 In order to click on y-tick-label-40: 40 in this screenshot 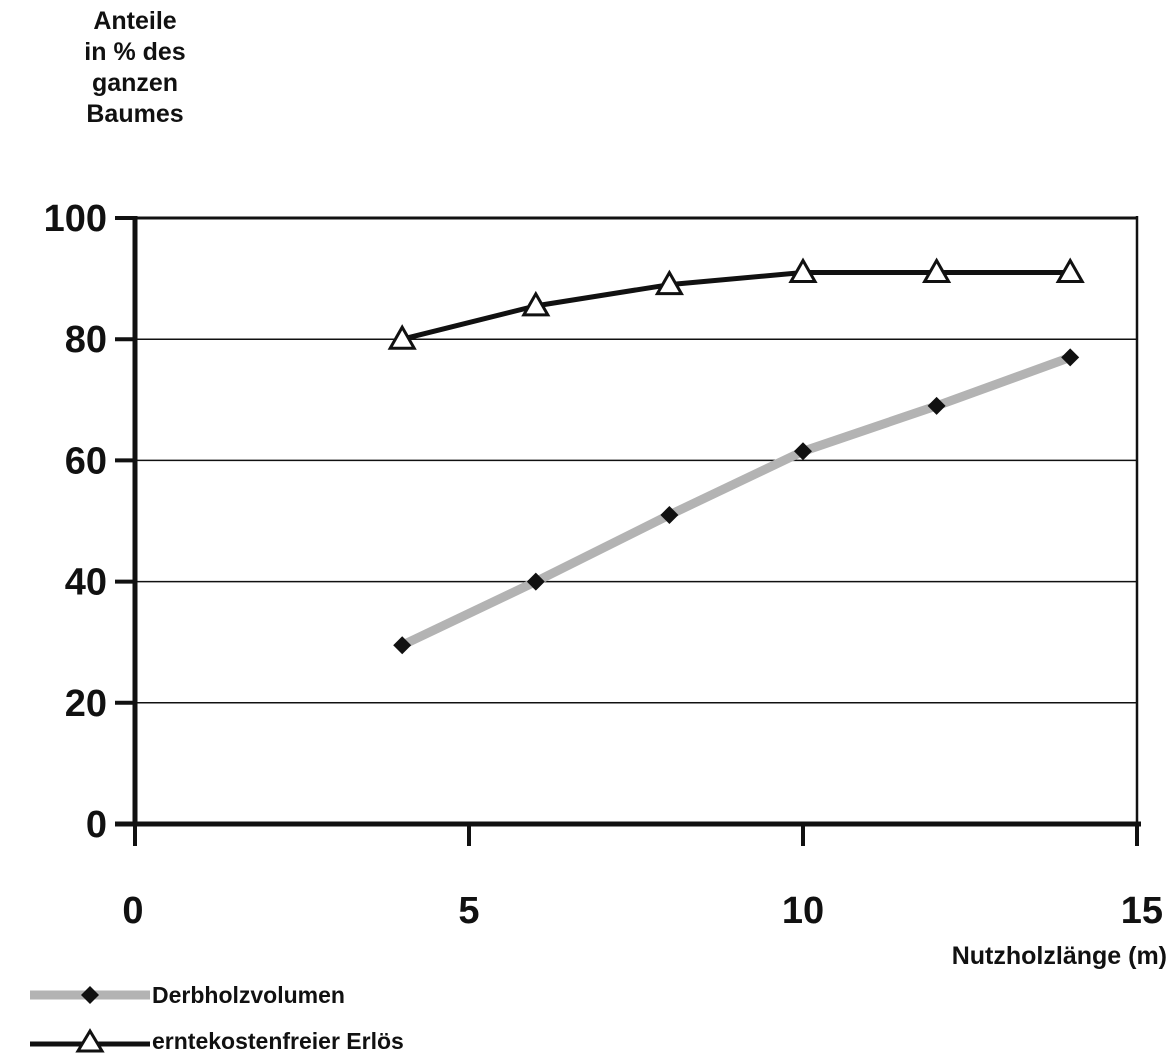, I will do `click(86, 583)`.